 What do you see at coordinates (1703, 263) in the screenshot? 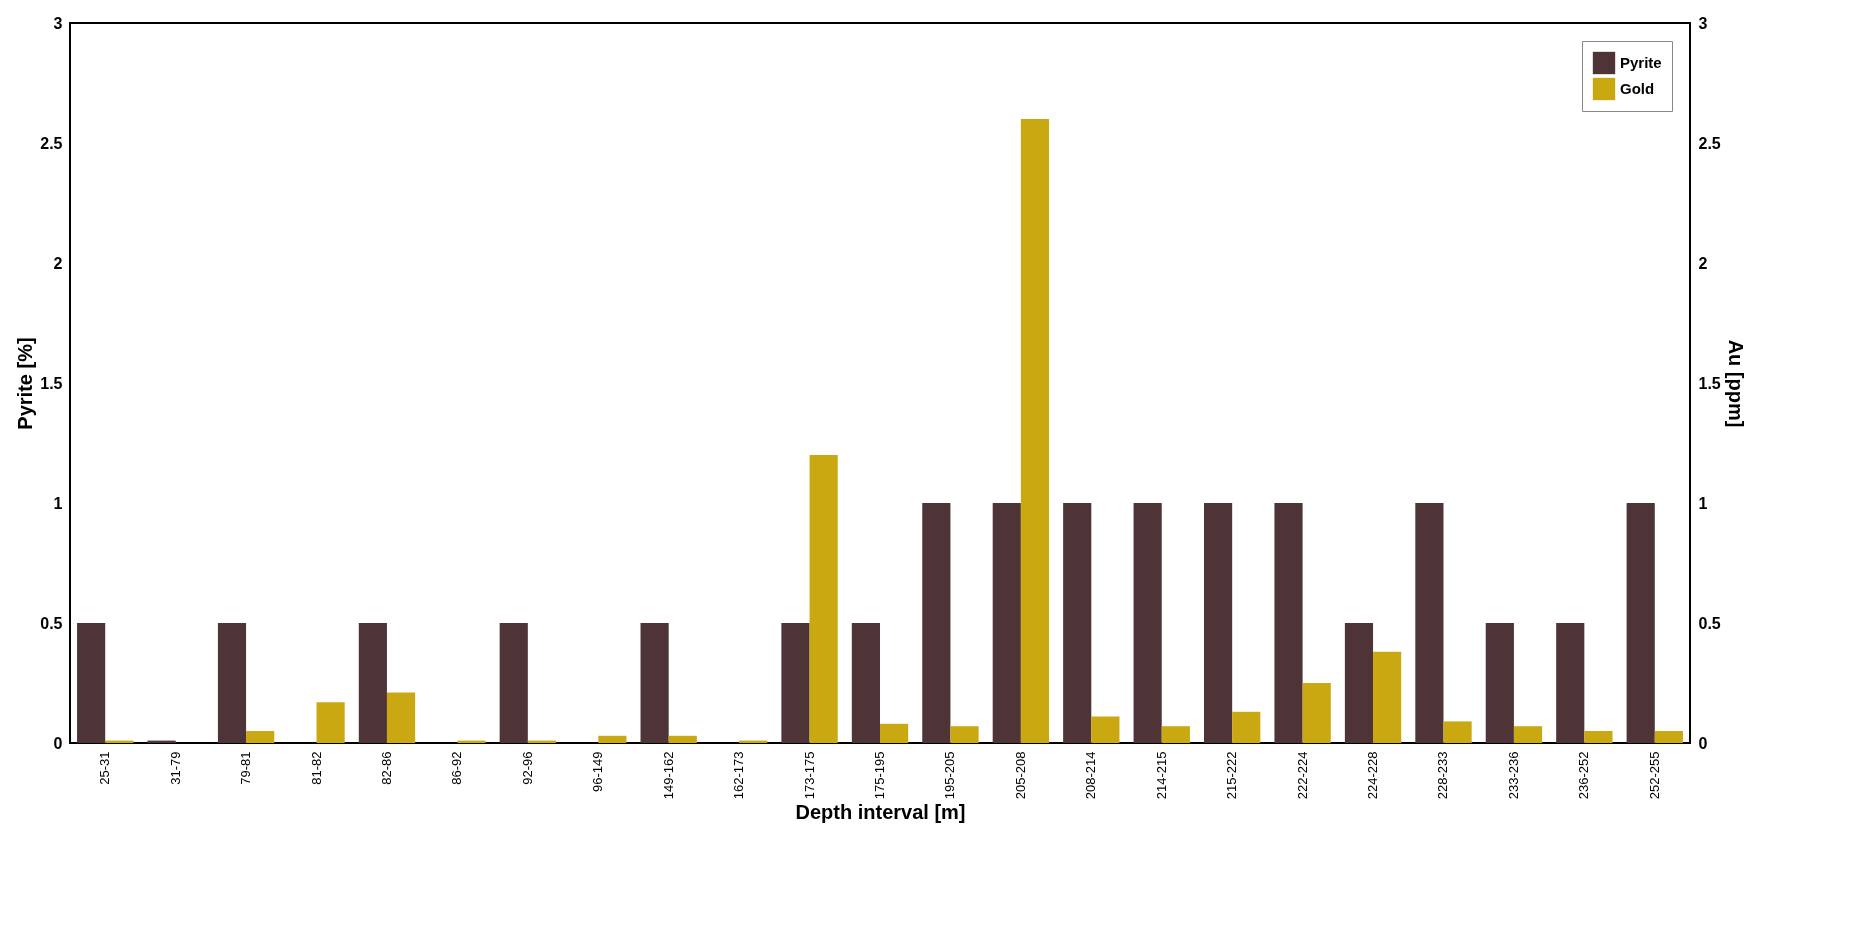
I see `y2-tick-label: 2` at bounding box center [1703, 263].